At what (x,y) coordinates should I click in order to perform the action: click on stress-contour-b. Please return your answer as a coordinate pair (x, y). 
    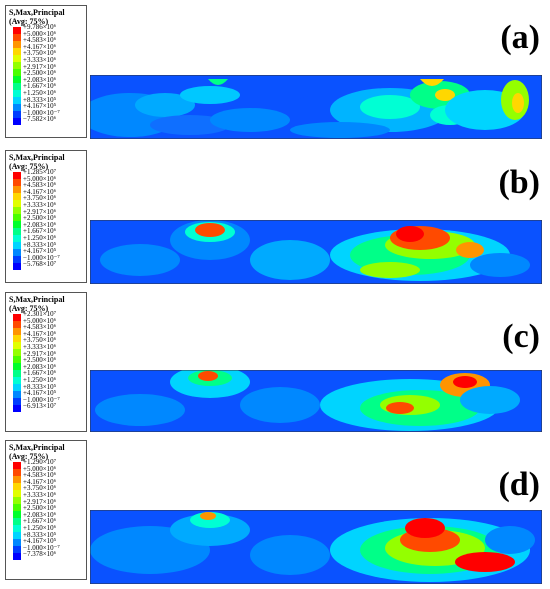
    Looking at the image, I should click on (316, 252).